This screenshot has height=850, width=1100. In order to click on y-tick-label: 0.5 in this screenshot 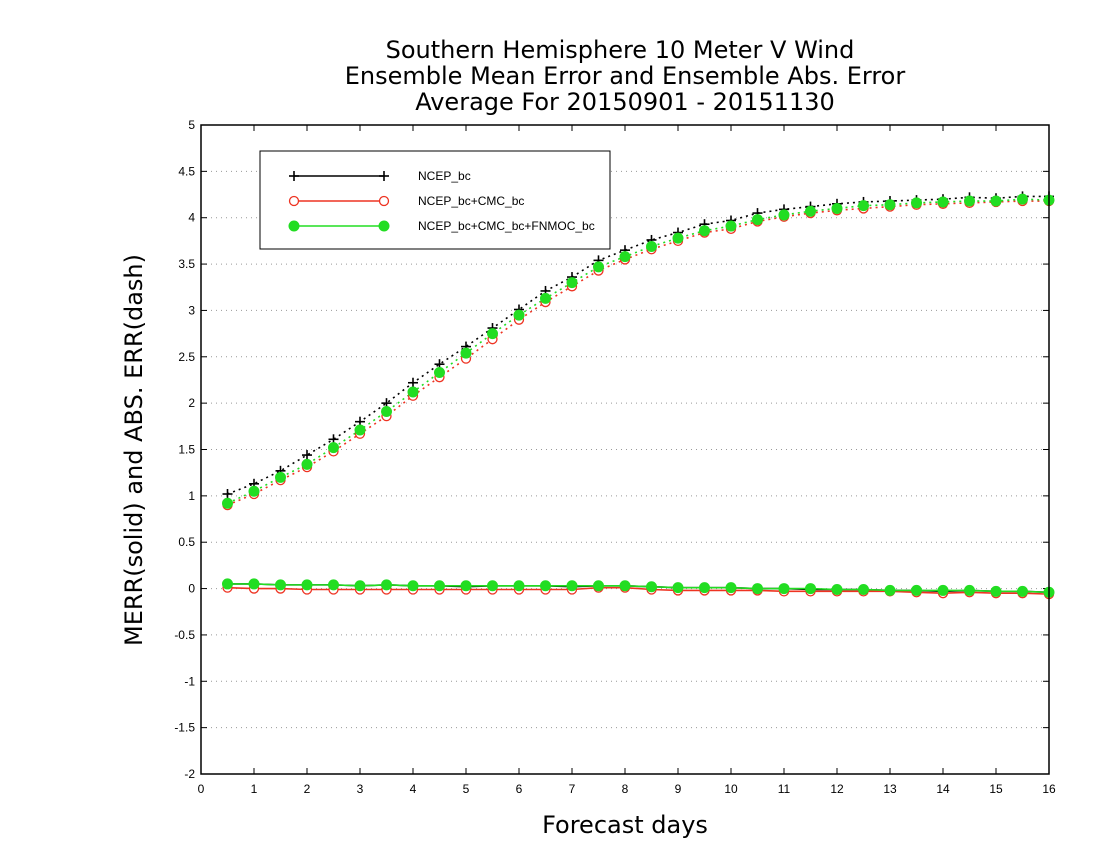, I will do `click(186, 542)`.